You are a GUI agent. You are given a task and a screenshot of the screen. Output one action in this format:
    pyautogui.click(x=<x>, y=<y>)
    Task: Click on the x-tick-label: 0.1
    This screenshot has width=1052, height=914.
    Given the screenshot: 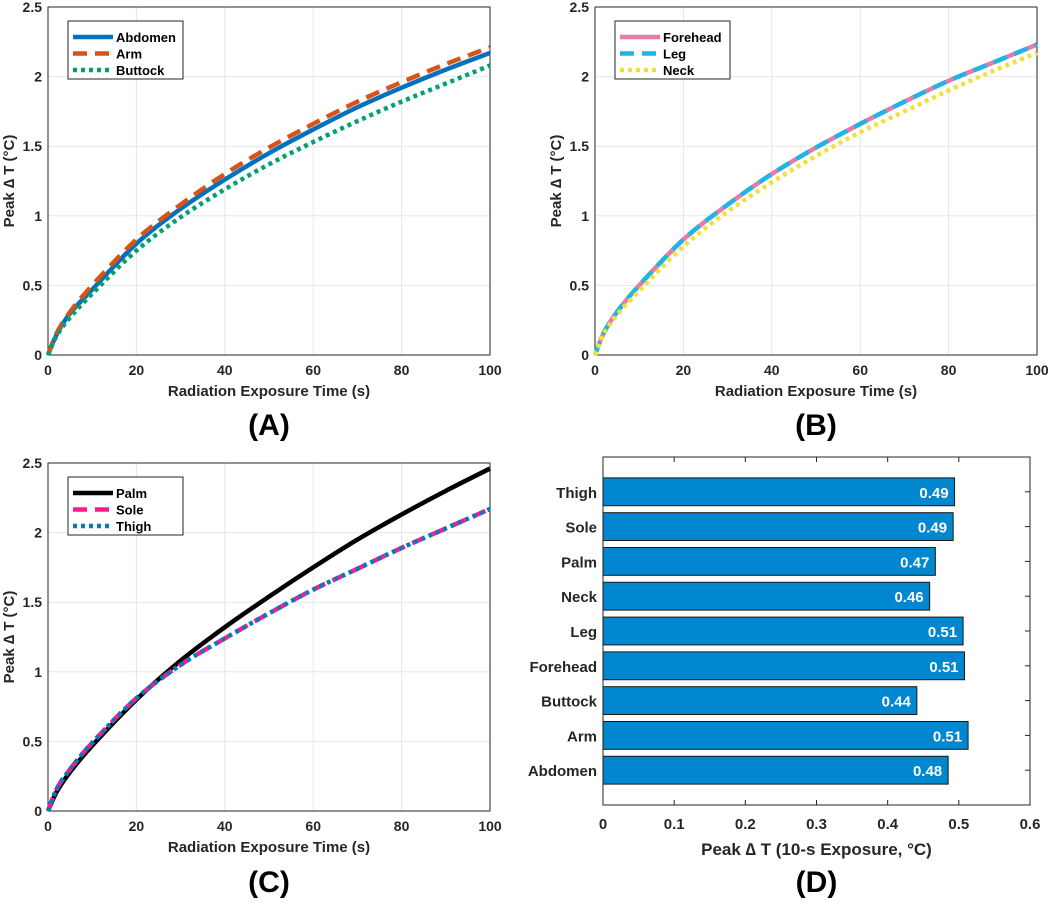 What is the action you would take?
    pyautogui.click(x=674, y=824)
    